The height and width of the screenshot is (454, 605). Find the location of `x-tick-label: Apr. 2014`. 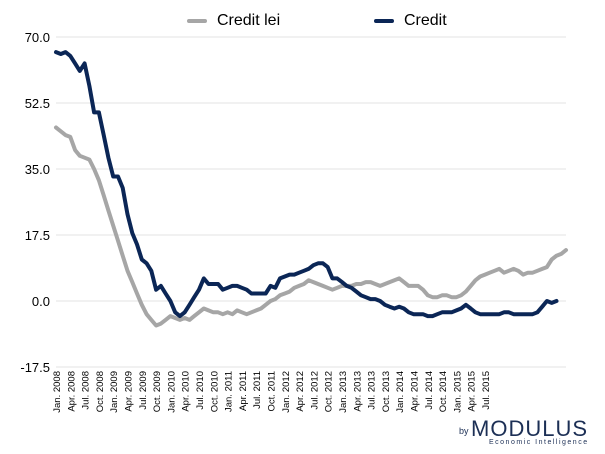

x-tick-label: Apr. 2014 is located at coordinates (414, 391).